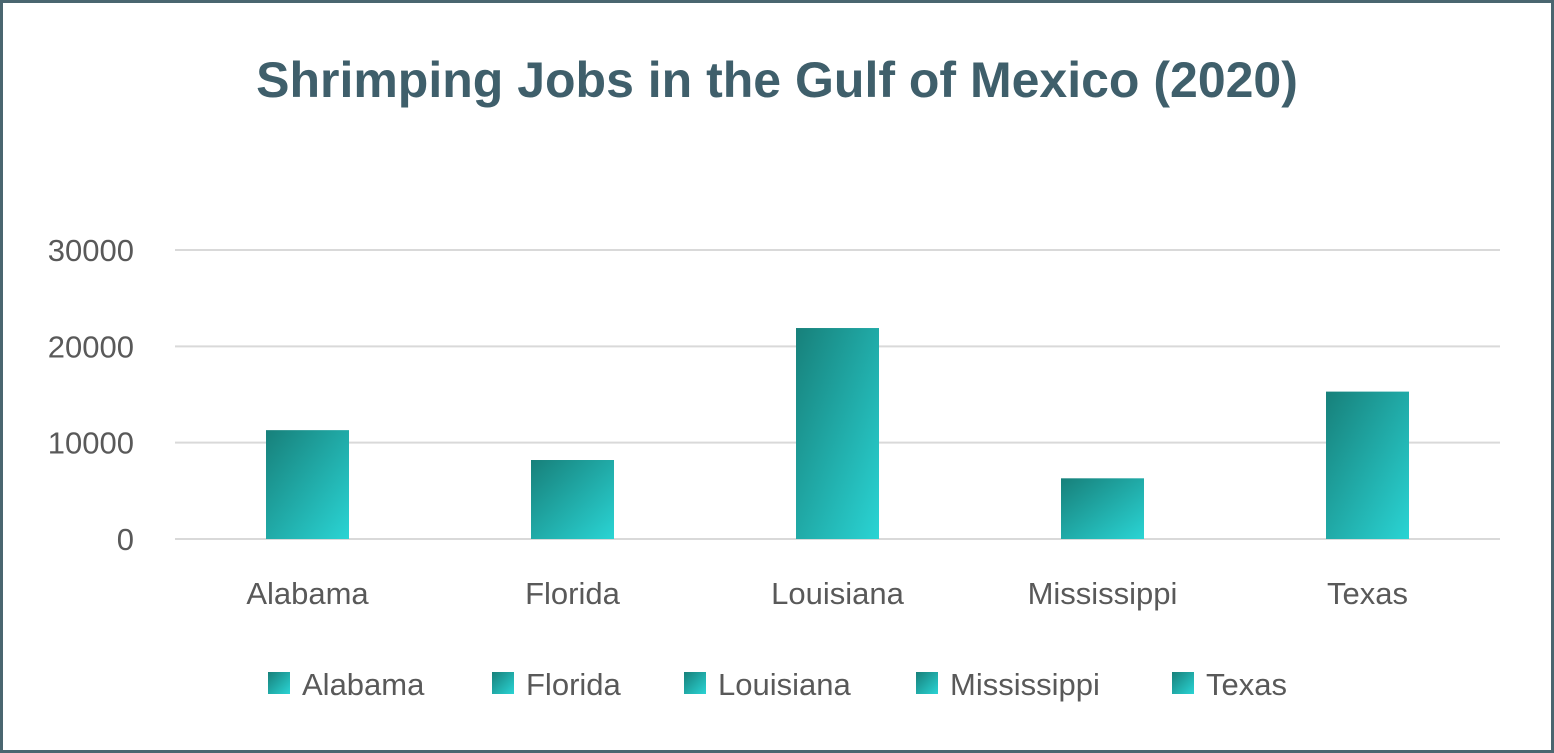 The image size is (1554, 753). Describe the element at coordinates (91, 395) in the screenshot. I see `y-axis-tick-labels: 0 10000 20000 30000` at that location.